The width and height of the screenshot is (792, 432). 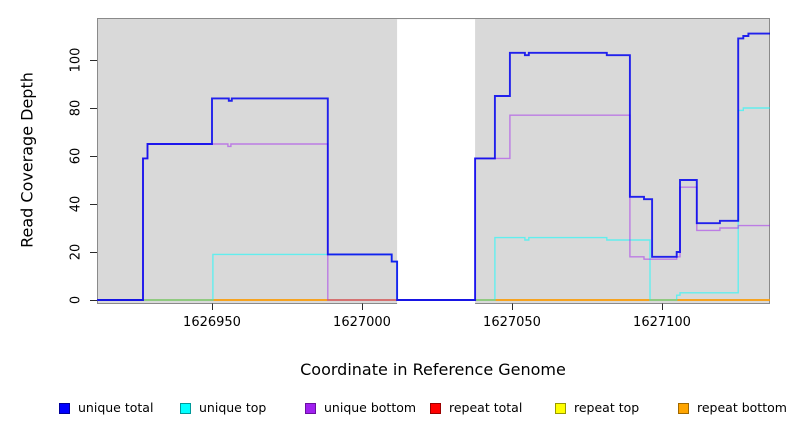 What do you see at coordinates (76, 300) in the screenshot?
I see `y-tick-label: 0` at bounding box center [76, 300].